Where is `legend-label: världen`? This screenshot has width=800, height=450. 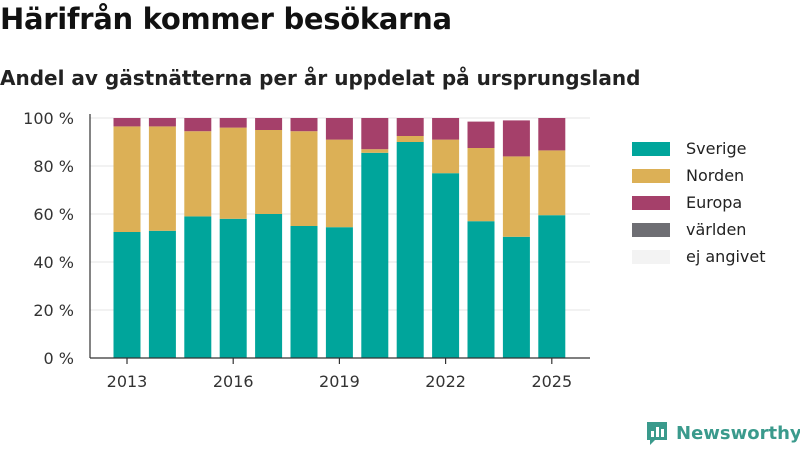 legend-label: världen is located at coordinates (716, 229).